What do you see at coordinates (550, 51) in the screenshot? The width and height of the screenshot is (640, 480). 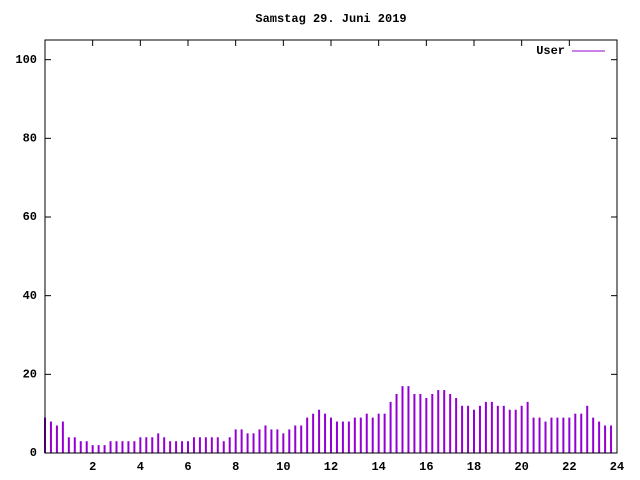 I see `legend-label: User` at bounding box center [550, 51].